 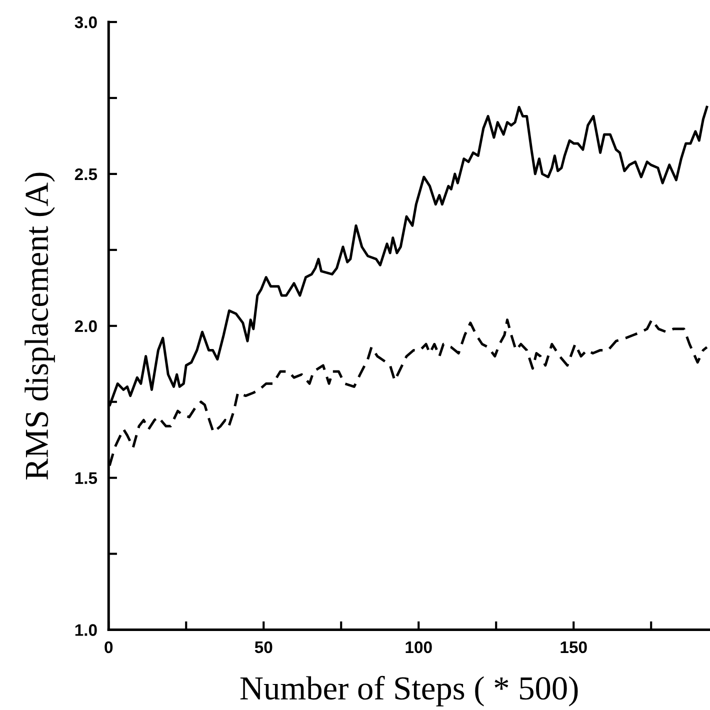 What do you see at coordinates (86, 630) in the screenshot?
I see `y-tick-label: 1.0` at bounding box center [86, 630].